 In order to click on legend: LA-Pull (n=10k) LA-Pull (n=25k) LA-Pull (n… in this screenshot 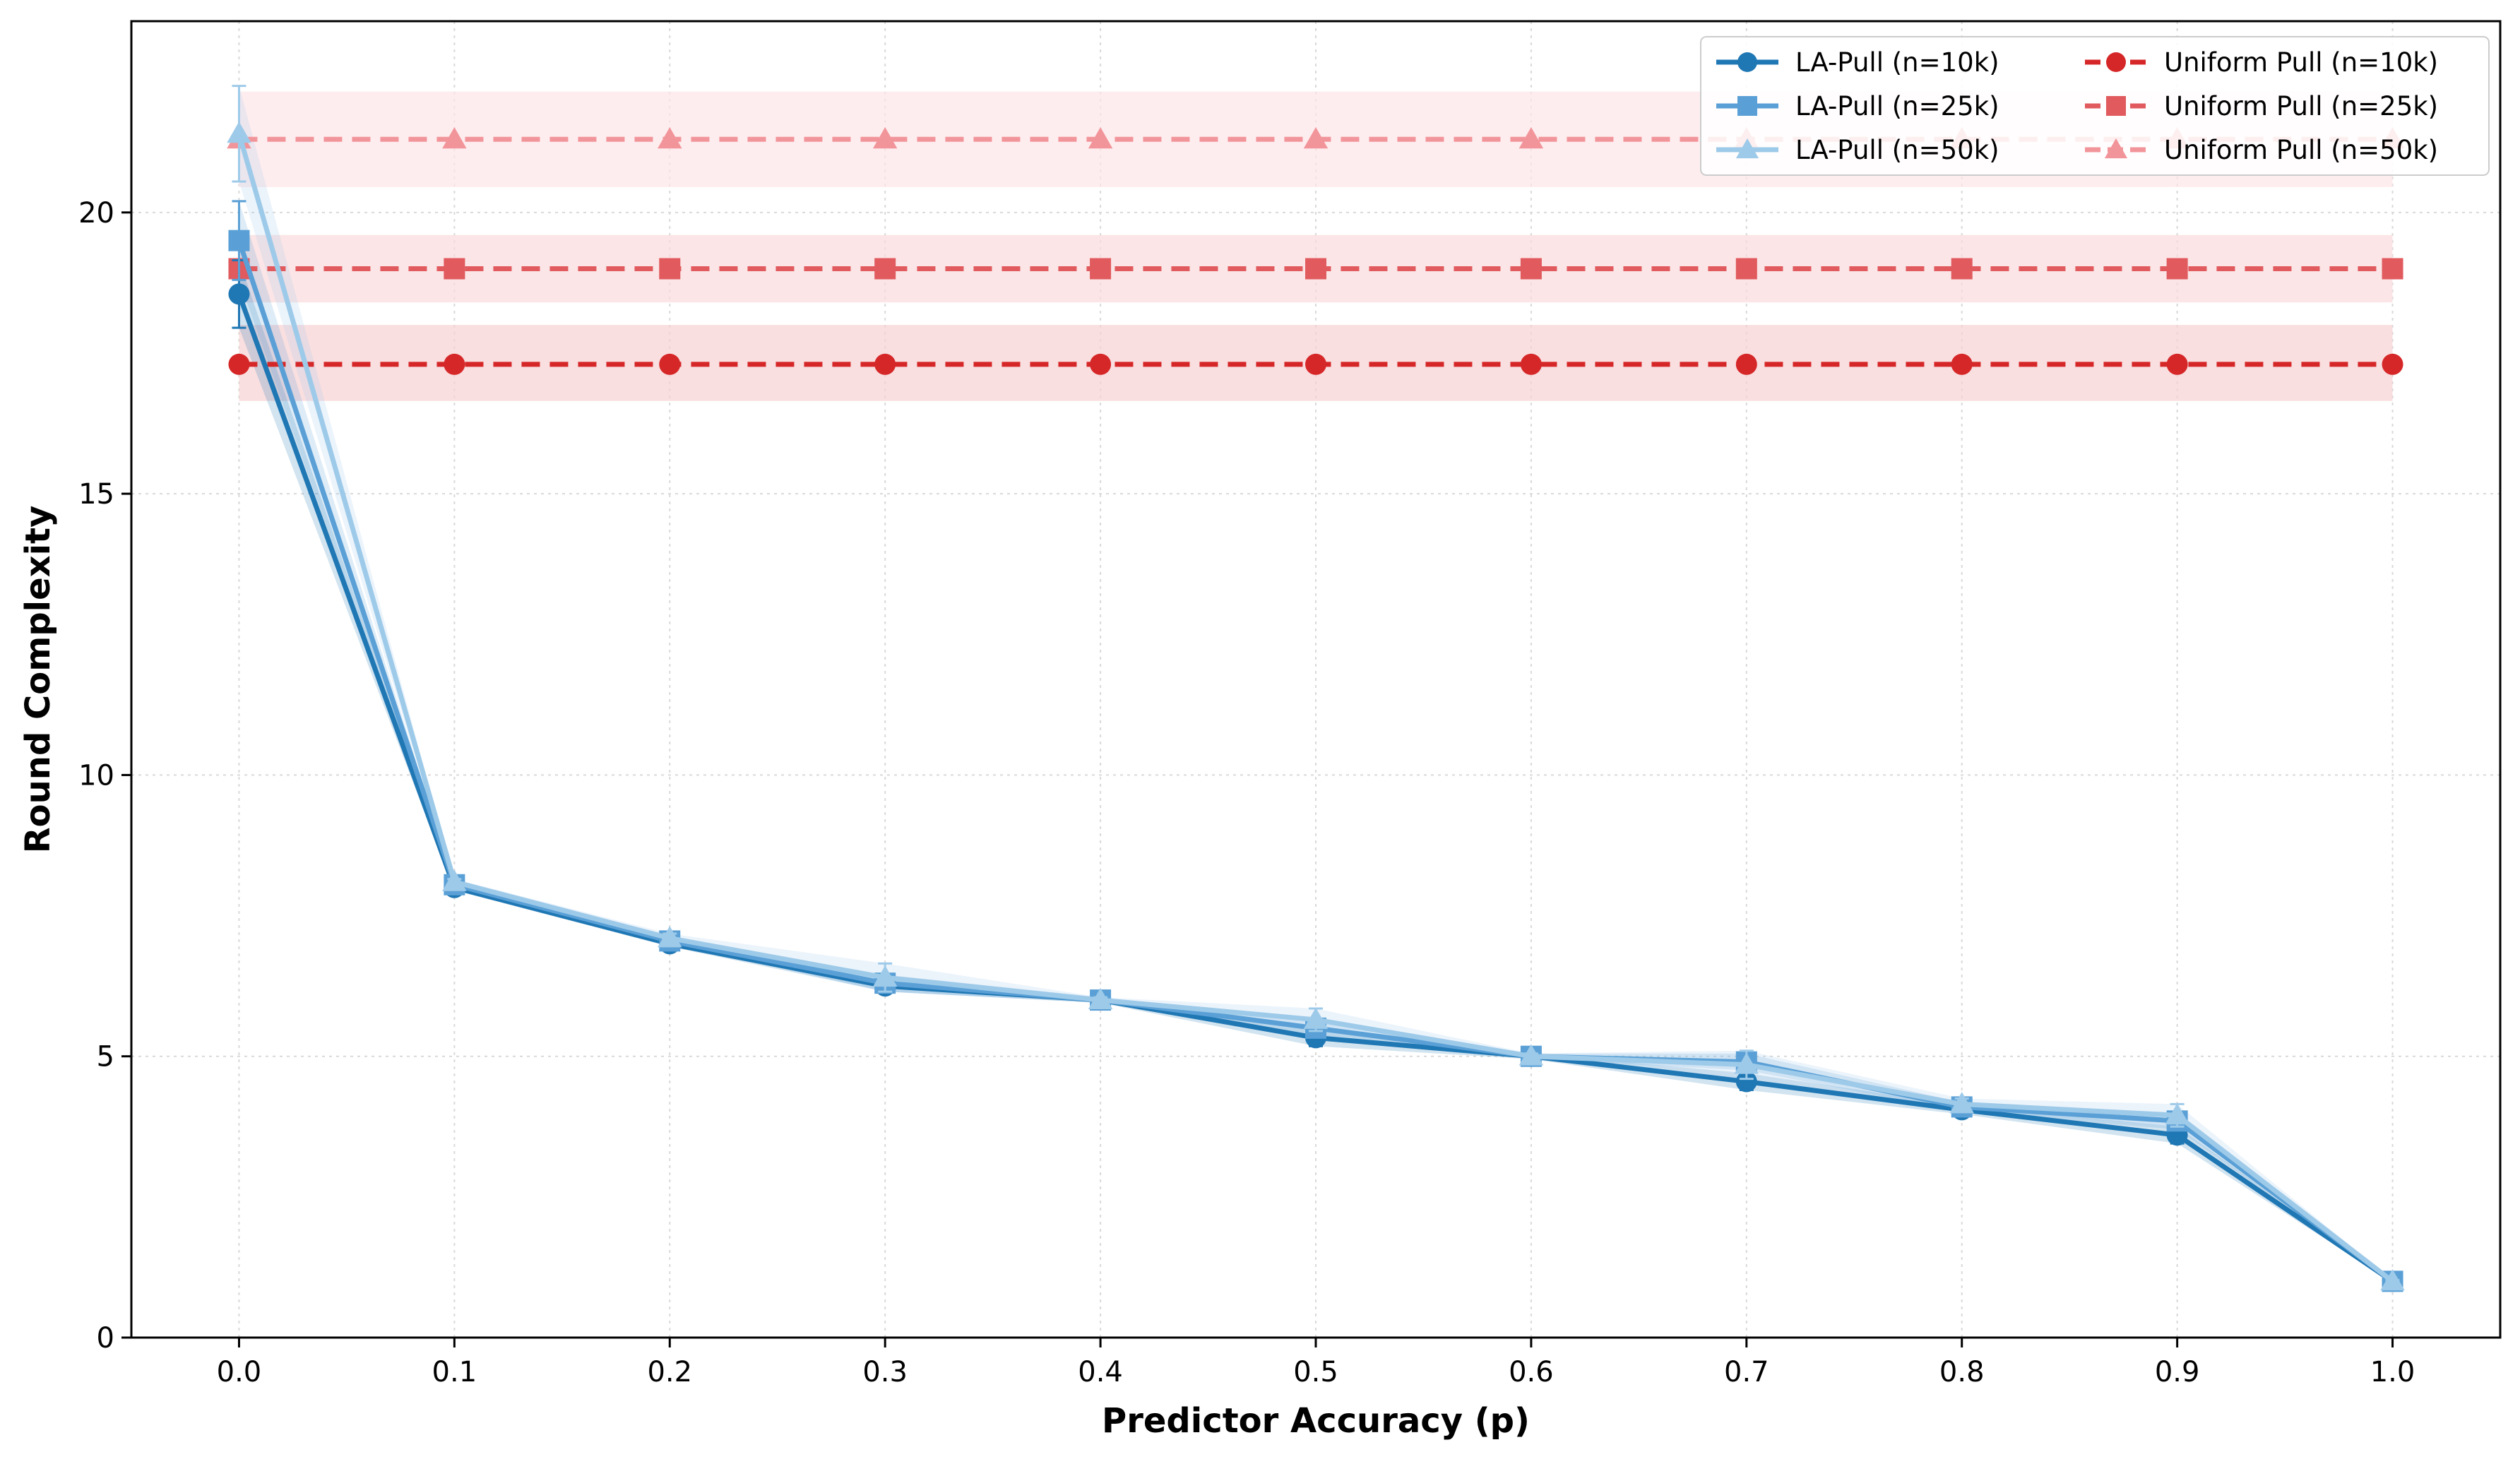, I will do `click(2095, 106)`.